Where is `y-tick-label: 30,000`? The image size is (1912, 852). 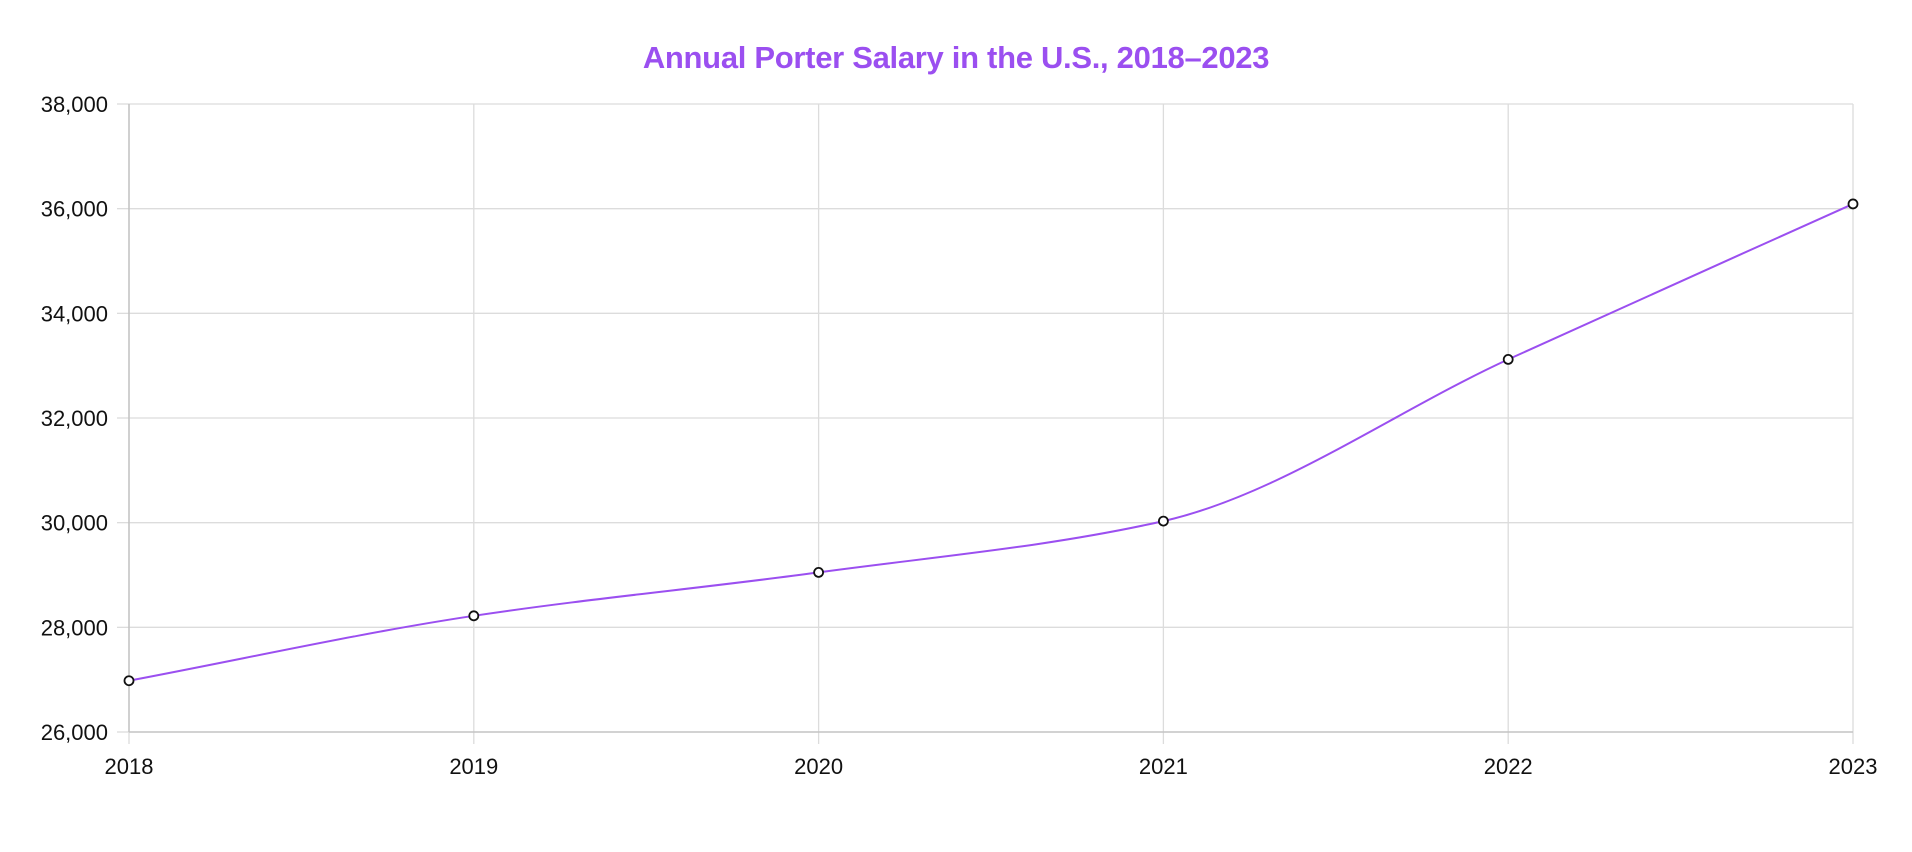
y-tick-label: 30,000 is located at coordinates (74, 523).